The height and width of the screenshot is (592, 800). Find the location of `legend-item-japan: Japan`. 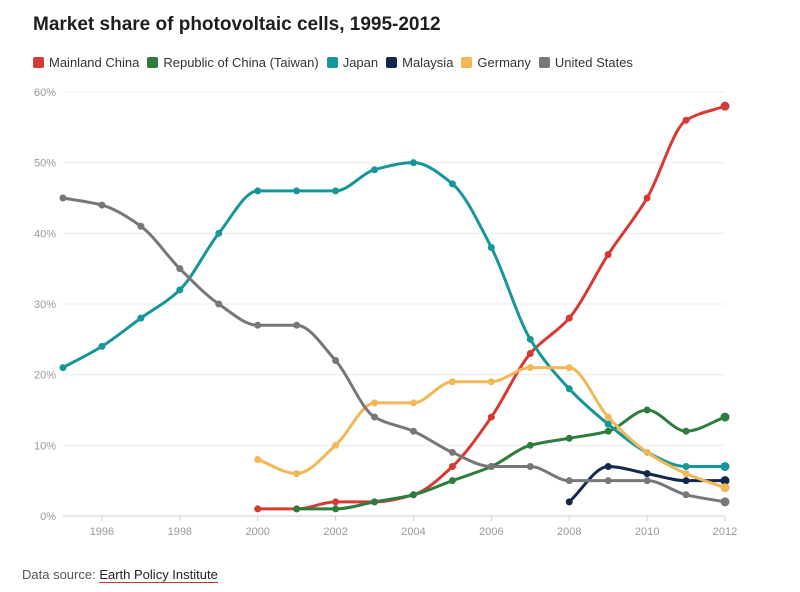

legend-item-japan: Japan is located at coordinates (352, 62).